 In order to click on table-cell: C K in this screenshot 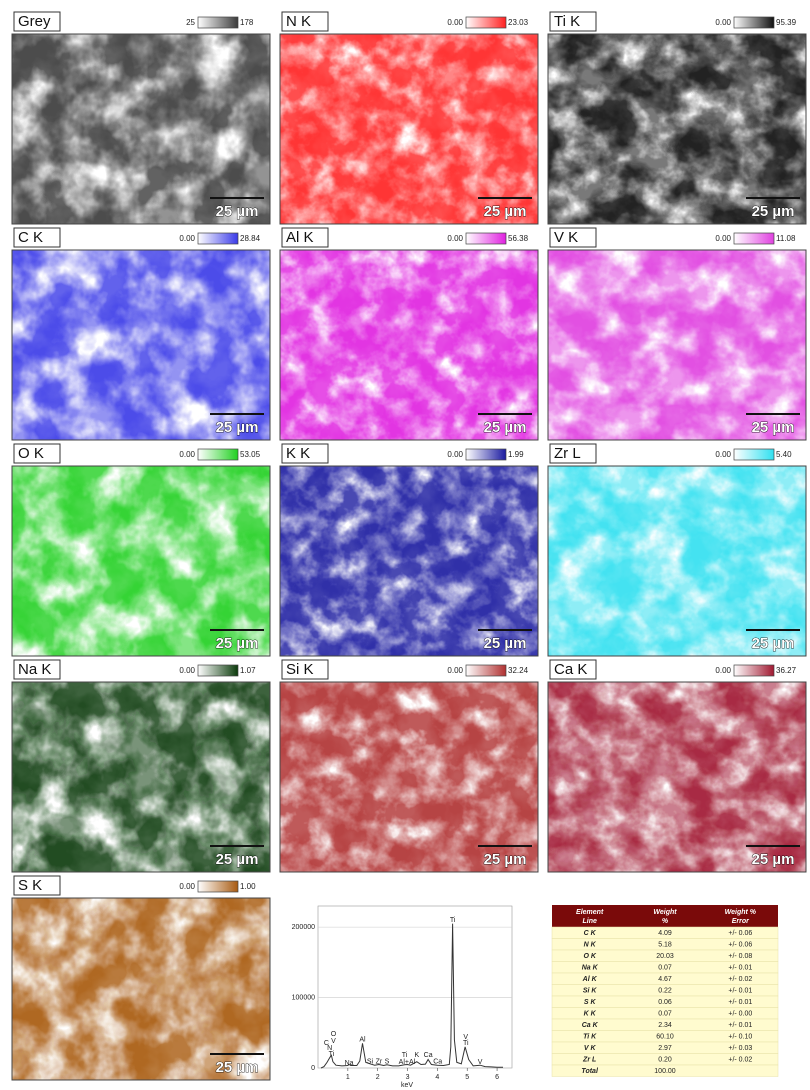, I will do `click(590, 933)`.